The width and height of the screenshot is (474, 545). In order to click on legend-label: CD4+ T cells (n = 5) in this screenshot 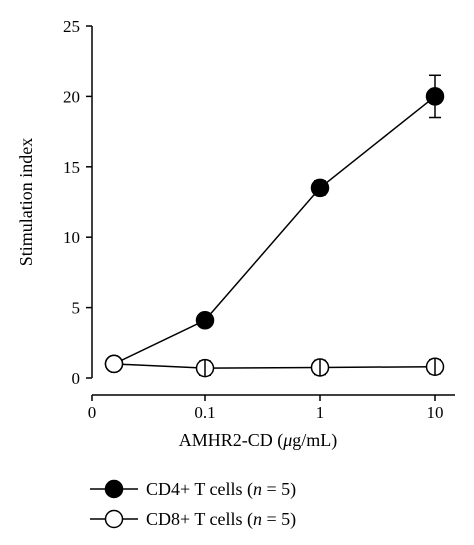, I will do `click(221, 489)`.